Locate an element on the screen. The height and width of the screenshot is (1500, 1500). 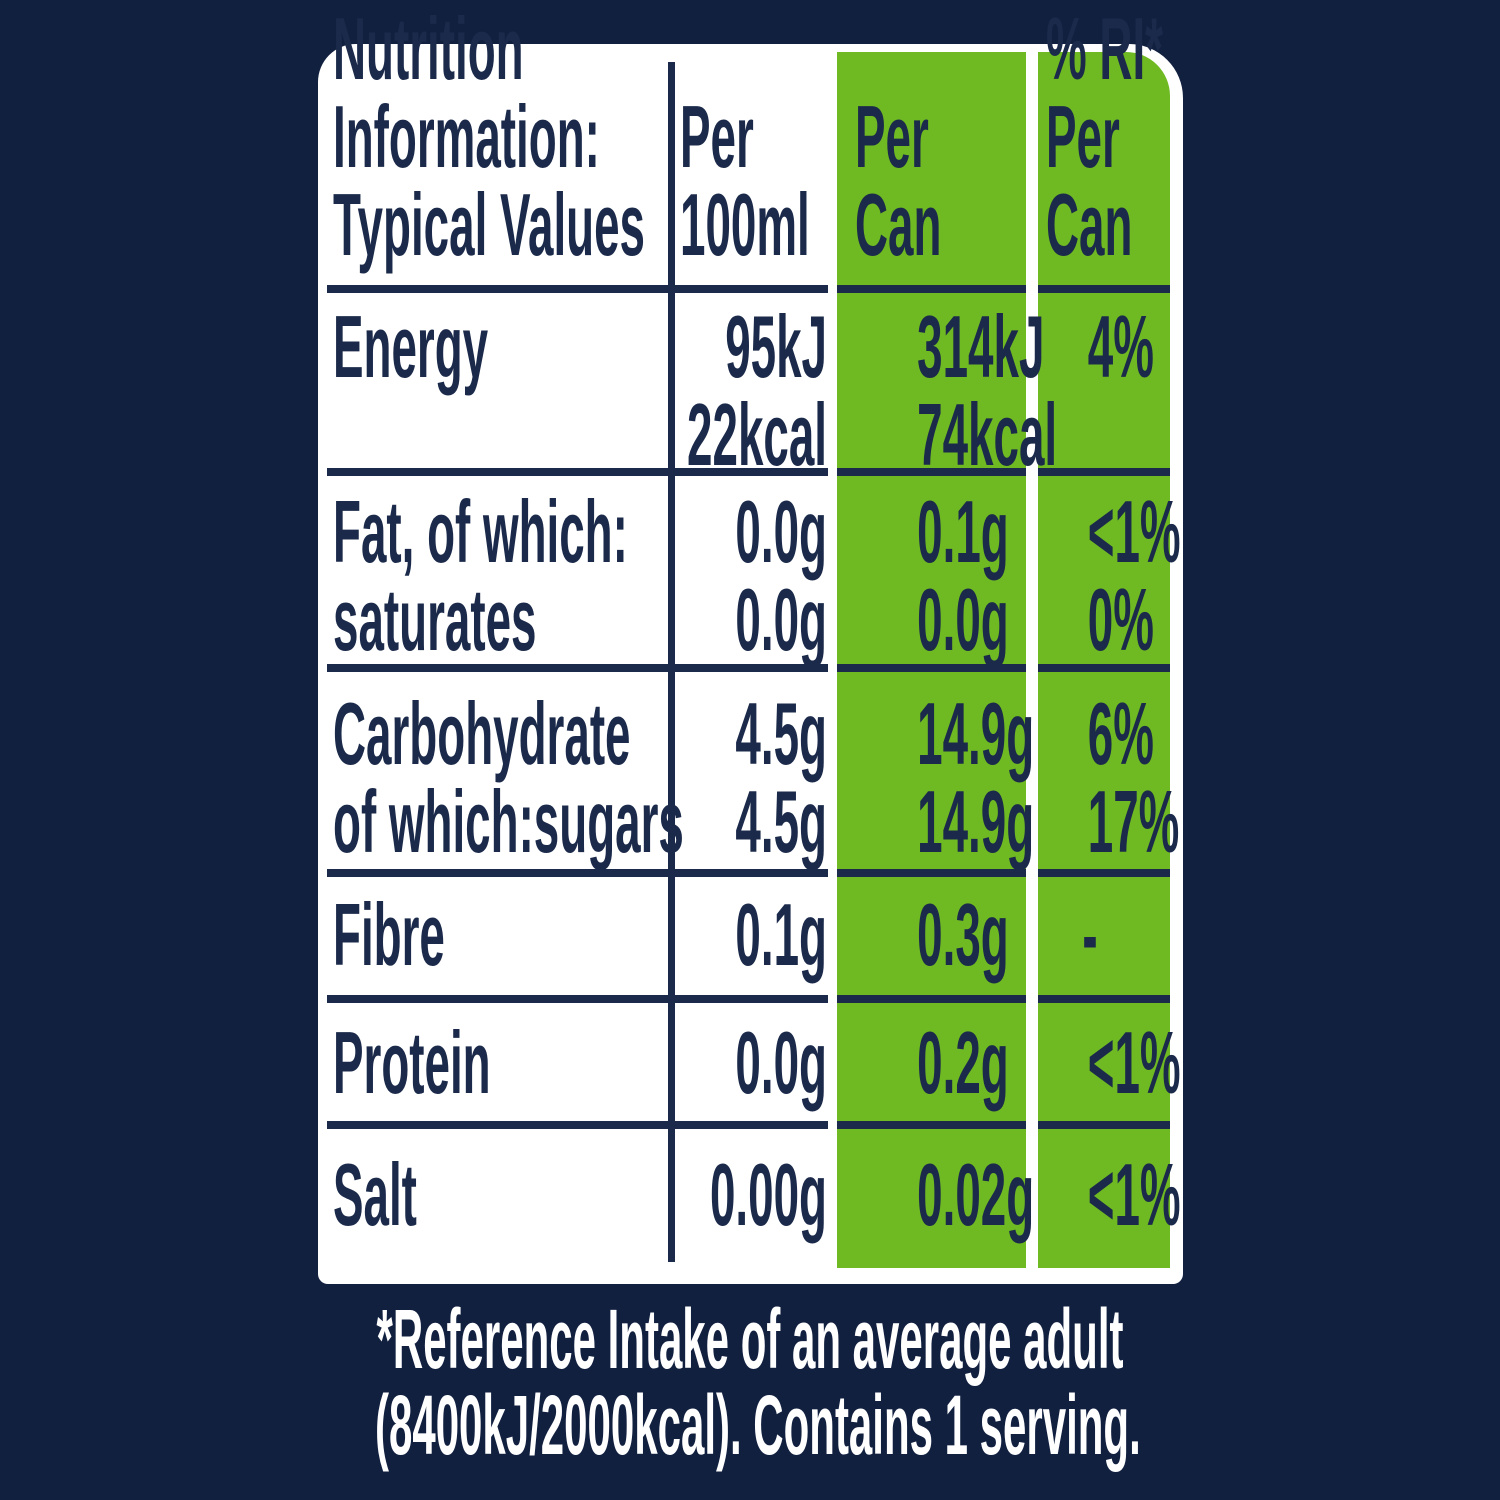
per-100ml-value: 0.1g is located at coordinates (652, 935).